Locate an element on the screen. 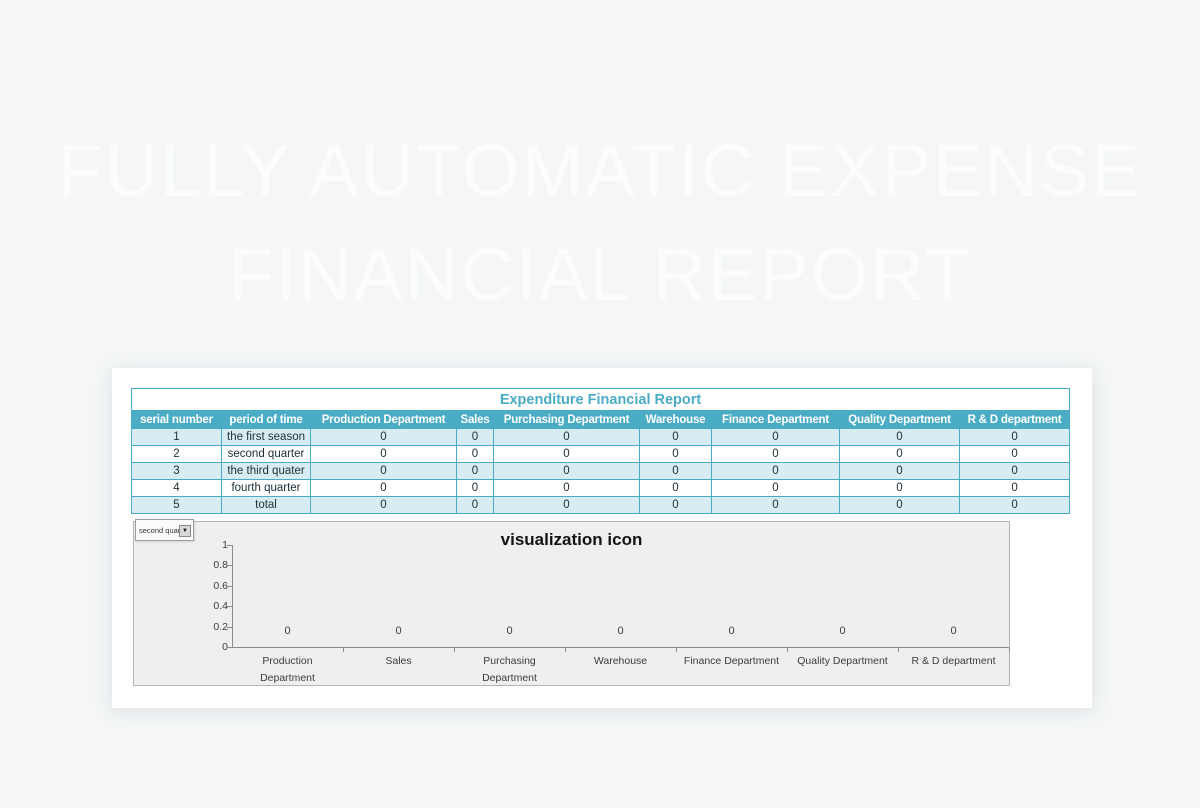 The image size is (1200, 808). table-cell: the first season is located at coordinates (266, 437).